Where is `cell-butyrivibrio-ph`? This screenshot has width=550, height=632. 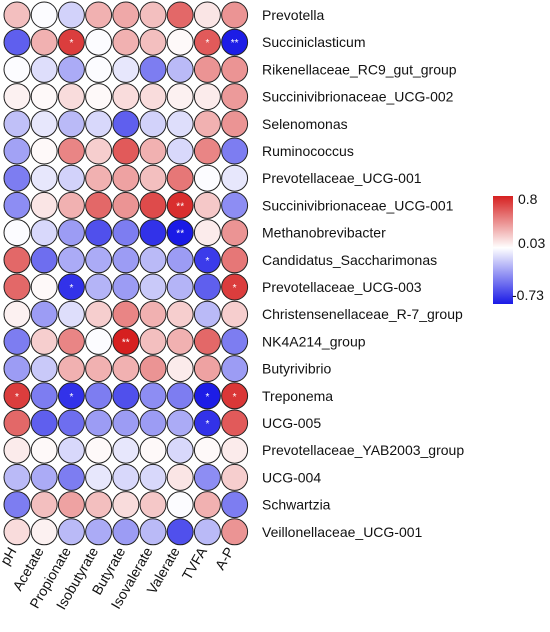
cell-butyrivibrio-ph is located at coordinates (17, 369).